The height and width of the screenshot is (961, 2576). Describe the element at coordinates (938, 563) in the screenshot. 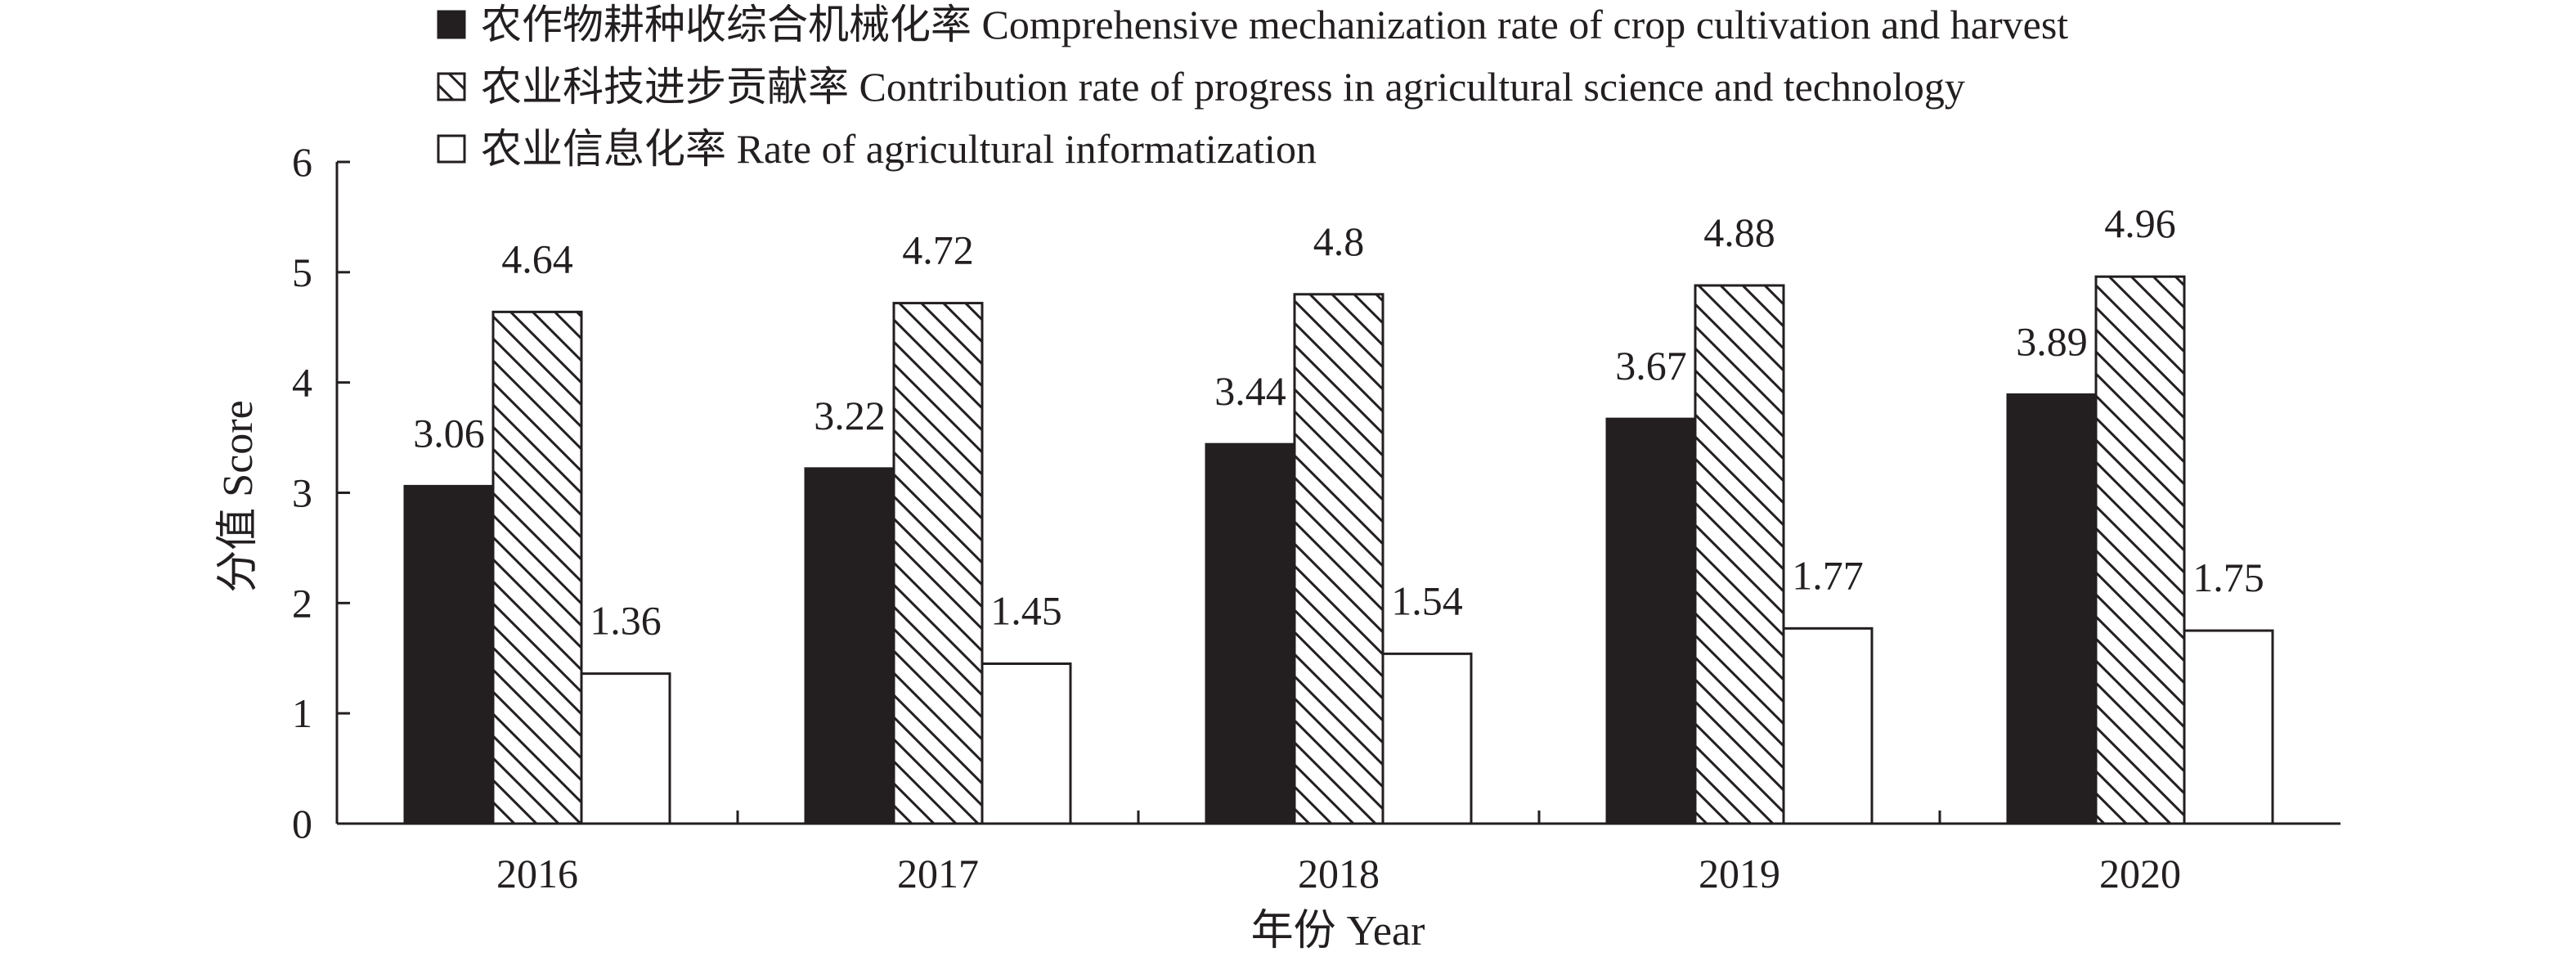

I see `bar-series-2-2017` at that location.